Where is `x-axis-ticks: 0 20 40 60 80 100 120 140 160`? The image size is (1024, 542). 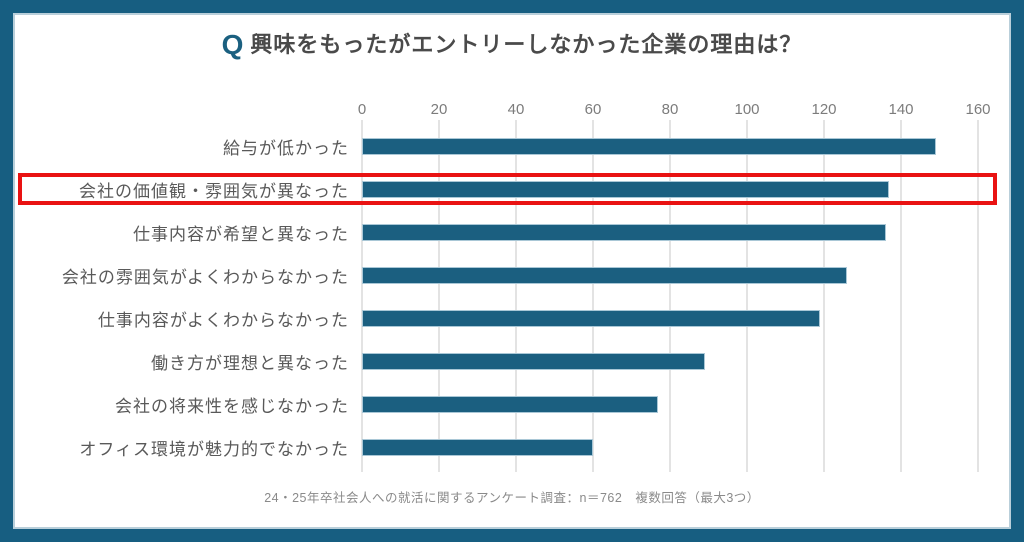
x-axis-ticks: 0 20 40 60 80 100 120 140 160 is located at coordinates (674, 109).